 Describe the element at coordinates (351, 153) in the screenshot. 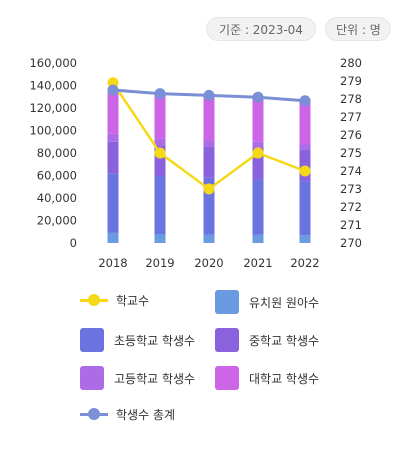

I see `y-right-tick-label: 275` at that location.